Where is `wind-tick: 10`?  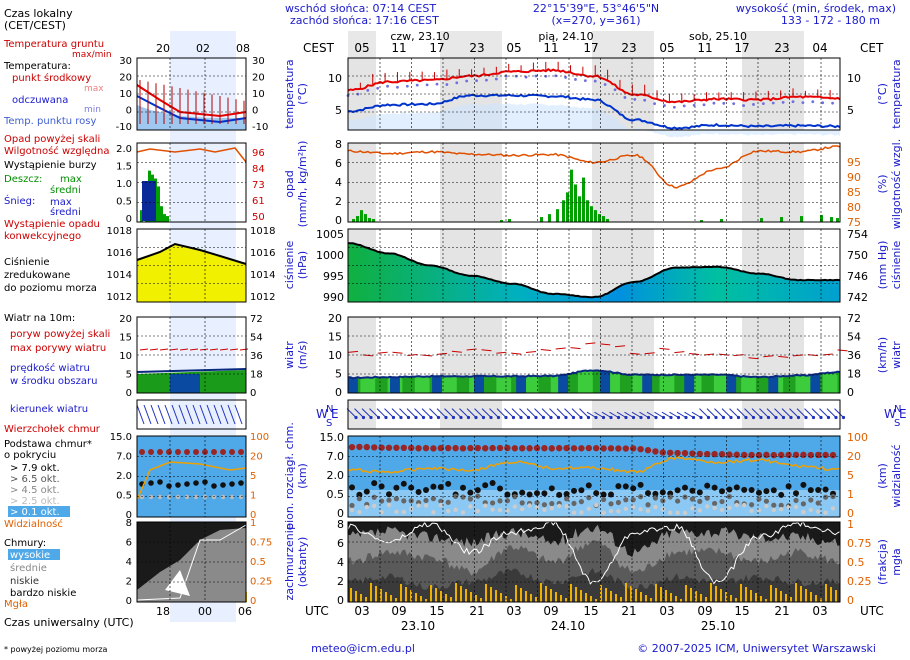
wind-tick: 10 is located at coordinates (335, 355).